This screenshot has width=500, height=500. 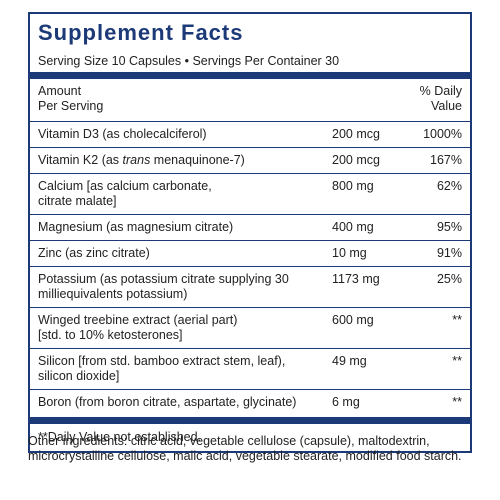 I want to click on name-line: silicon dioxide], so click(x=79, y=376).